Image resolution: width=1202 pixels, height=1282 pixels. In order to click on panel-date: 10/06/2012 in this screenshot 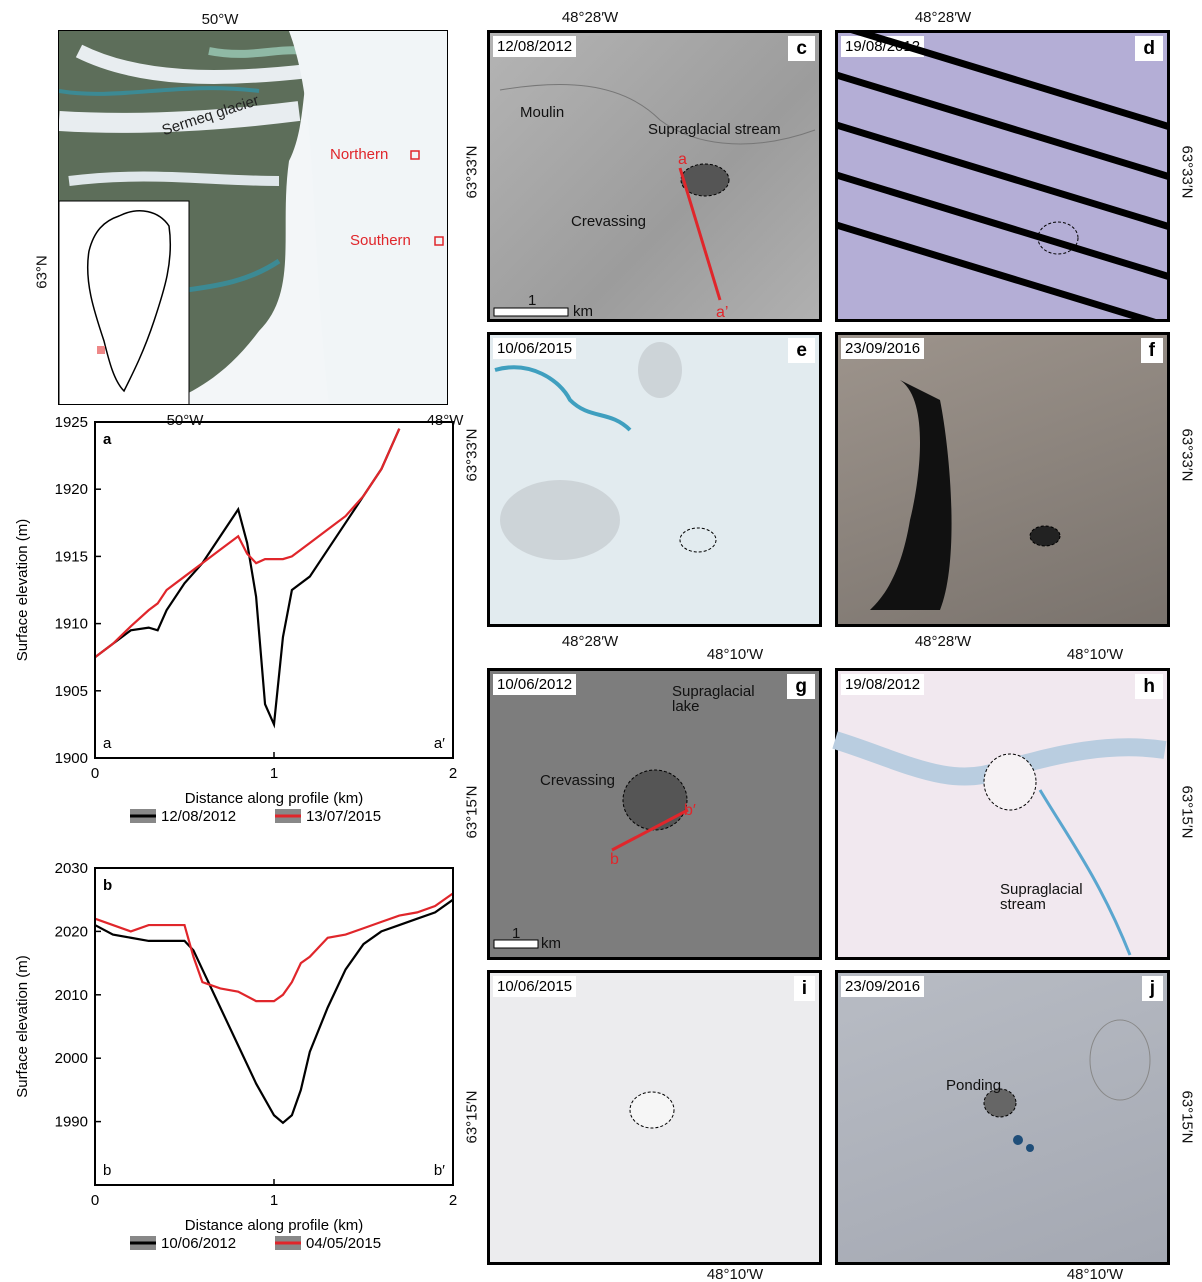, I will do `click(535, 684)`.